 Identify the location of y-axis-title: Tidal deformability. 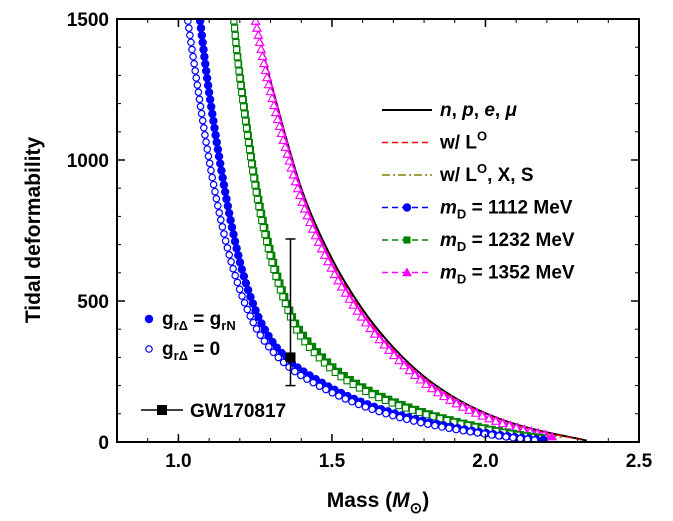
(33, 230).